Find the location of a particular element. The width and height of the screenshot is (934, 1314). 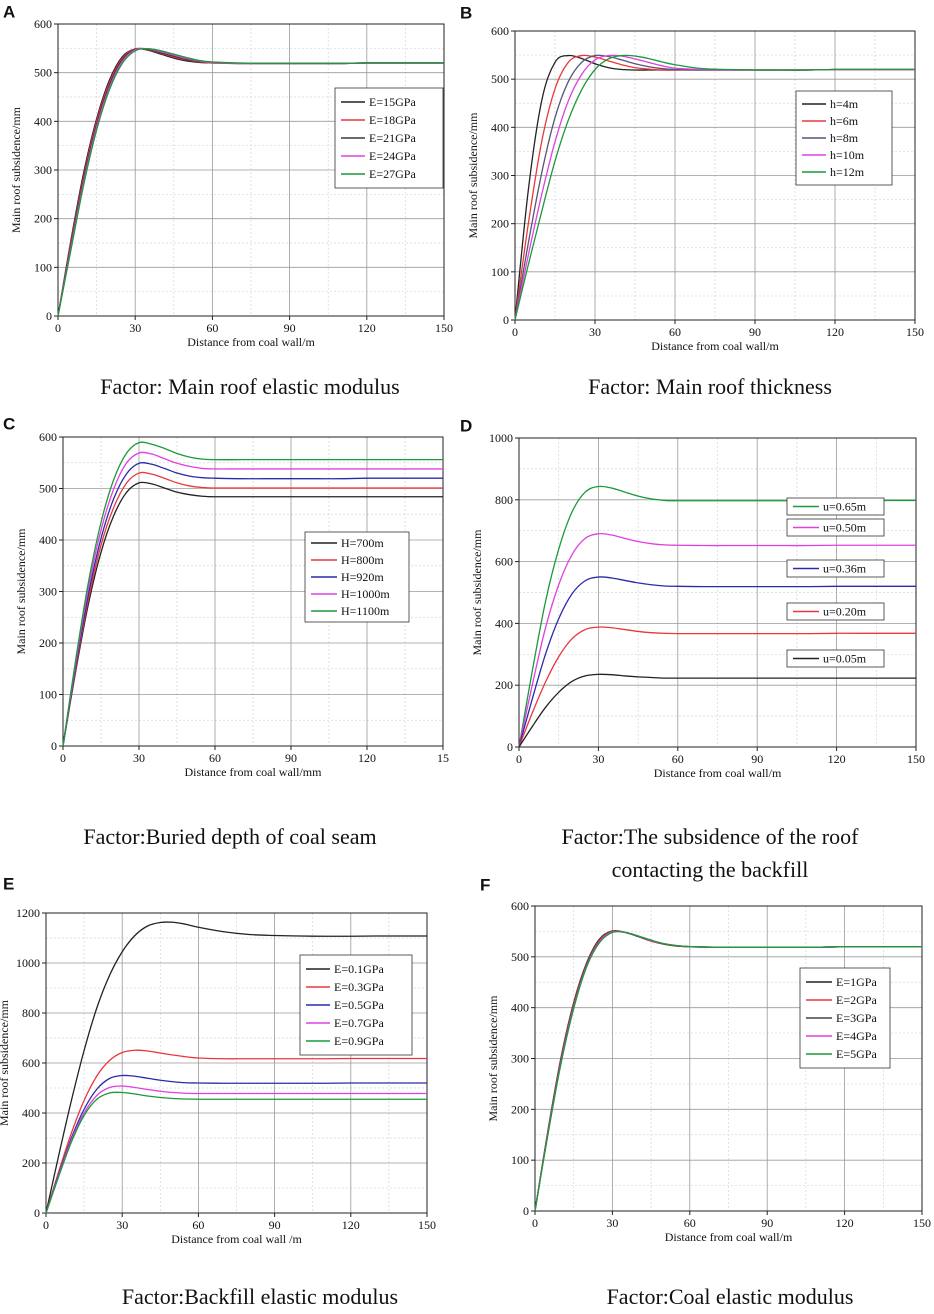

legend-label: E=0.9GPa is located at coordinates (359, 1041).